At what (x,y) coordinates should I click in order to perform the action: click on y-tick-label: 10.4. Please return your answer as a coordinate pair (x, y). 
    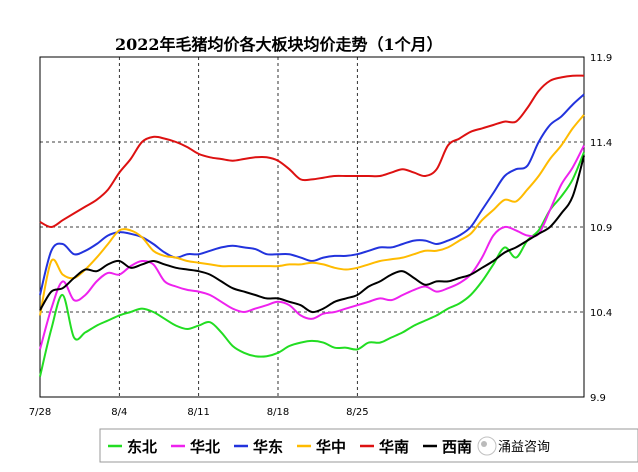
    Looking at the image, I should click on (601, 313).